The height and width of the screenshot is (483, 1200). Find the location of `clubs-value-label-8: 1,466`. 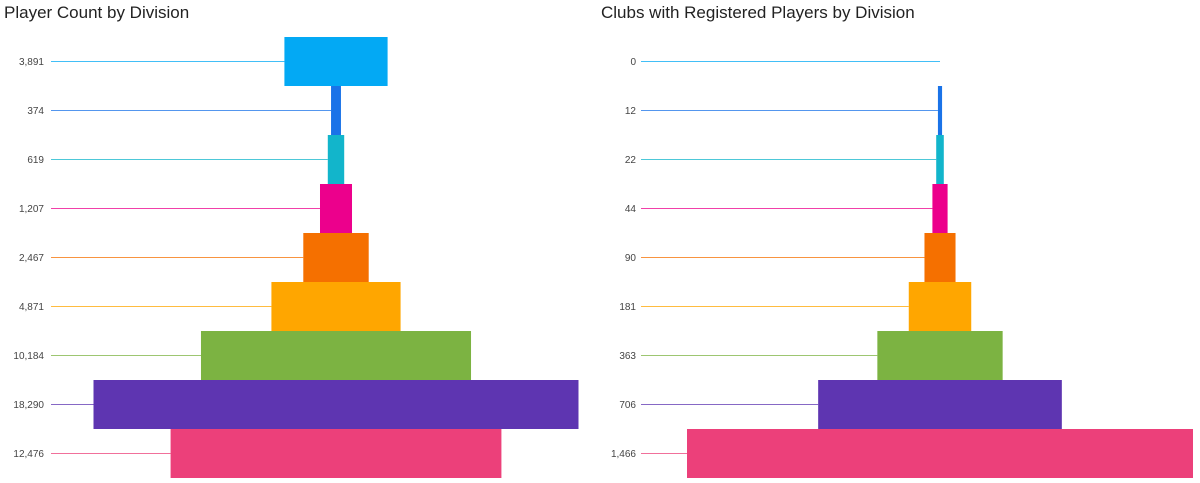

clubs-value-label-8: 1,466 is located at coordinates (623, 454).